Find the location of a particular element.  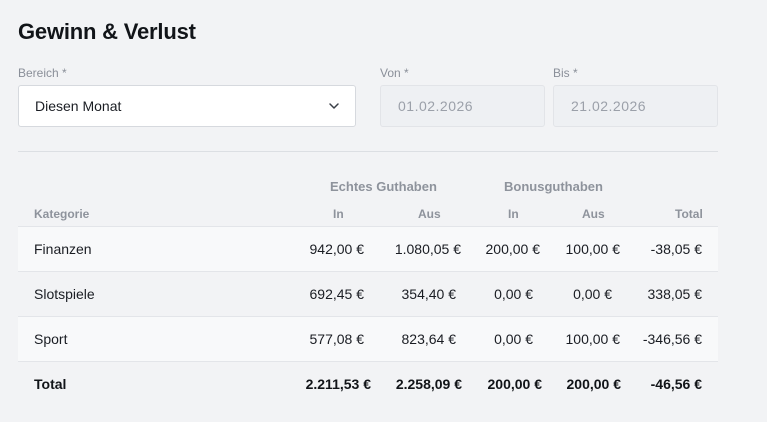

cell-kategorie: Slotspiele is located at coordinates (64, 294).